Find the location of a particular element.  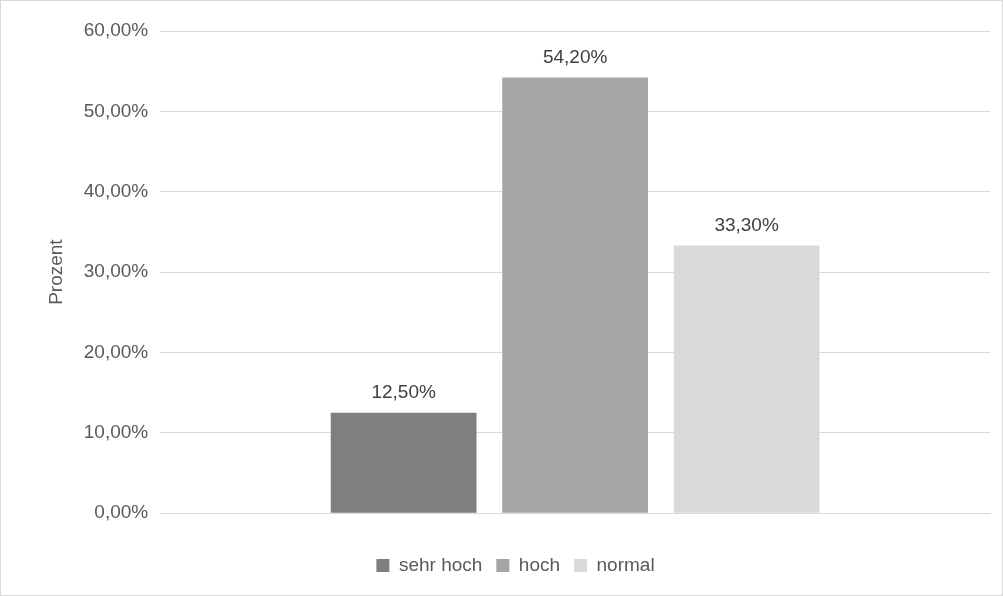

y-tick-label: 30,00% is located at coordinates (116, 271).